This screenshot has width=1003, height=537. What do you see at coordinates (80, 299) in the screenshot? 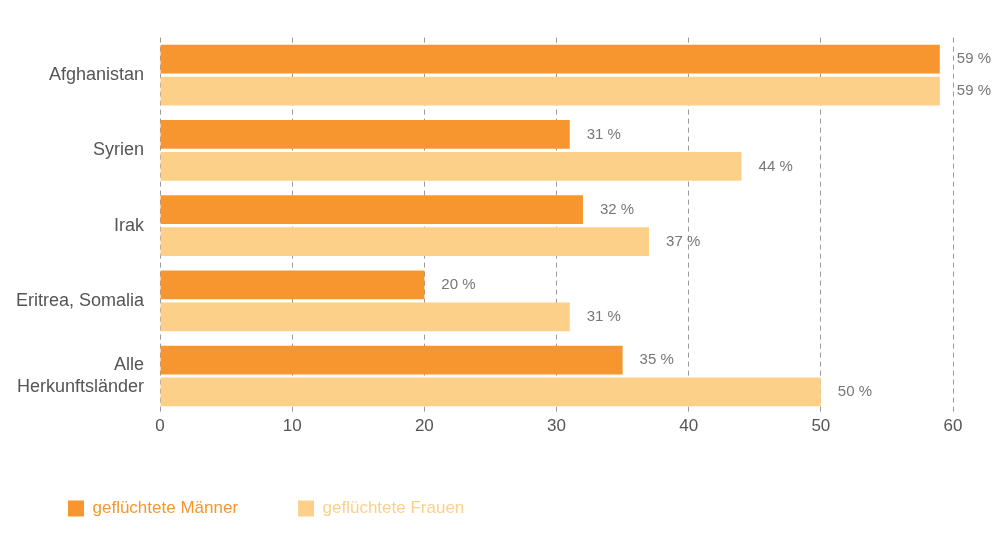
I see `y-tick-label: Eritrea, Somalia` at bounding box center [80, 299].